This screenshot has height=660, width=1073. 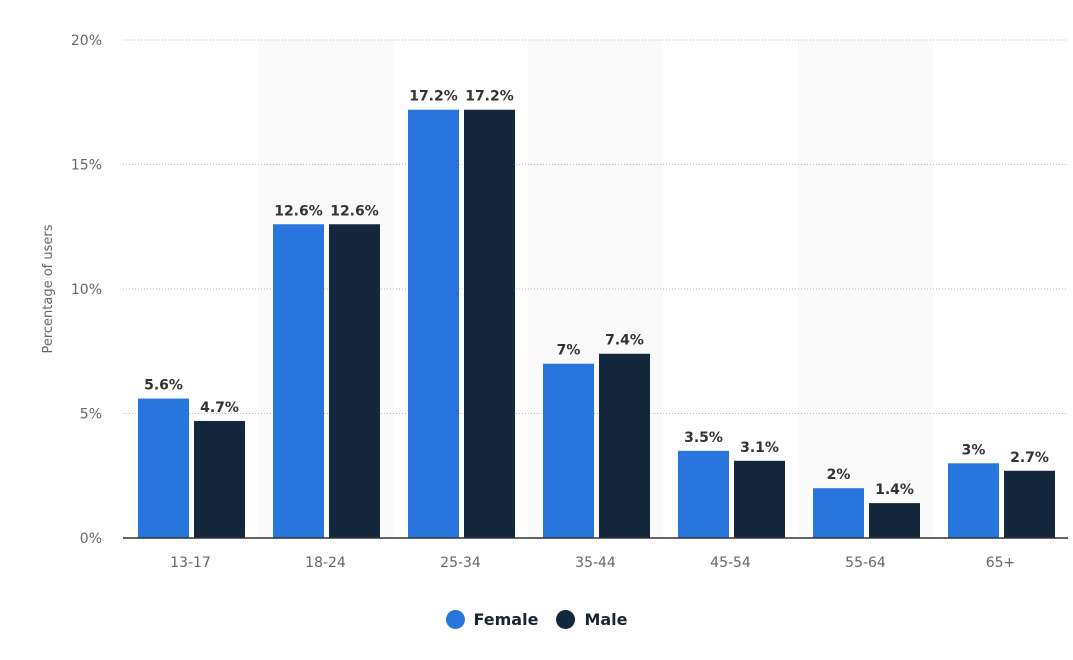 I want to click on x-tick-label: 35-44, so click(x=595, y=563).